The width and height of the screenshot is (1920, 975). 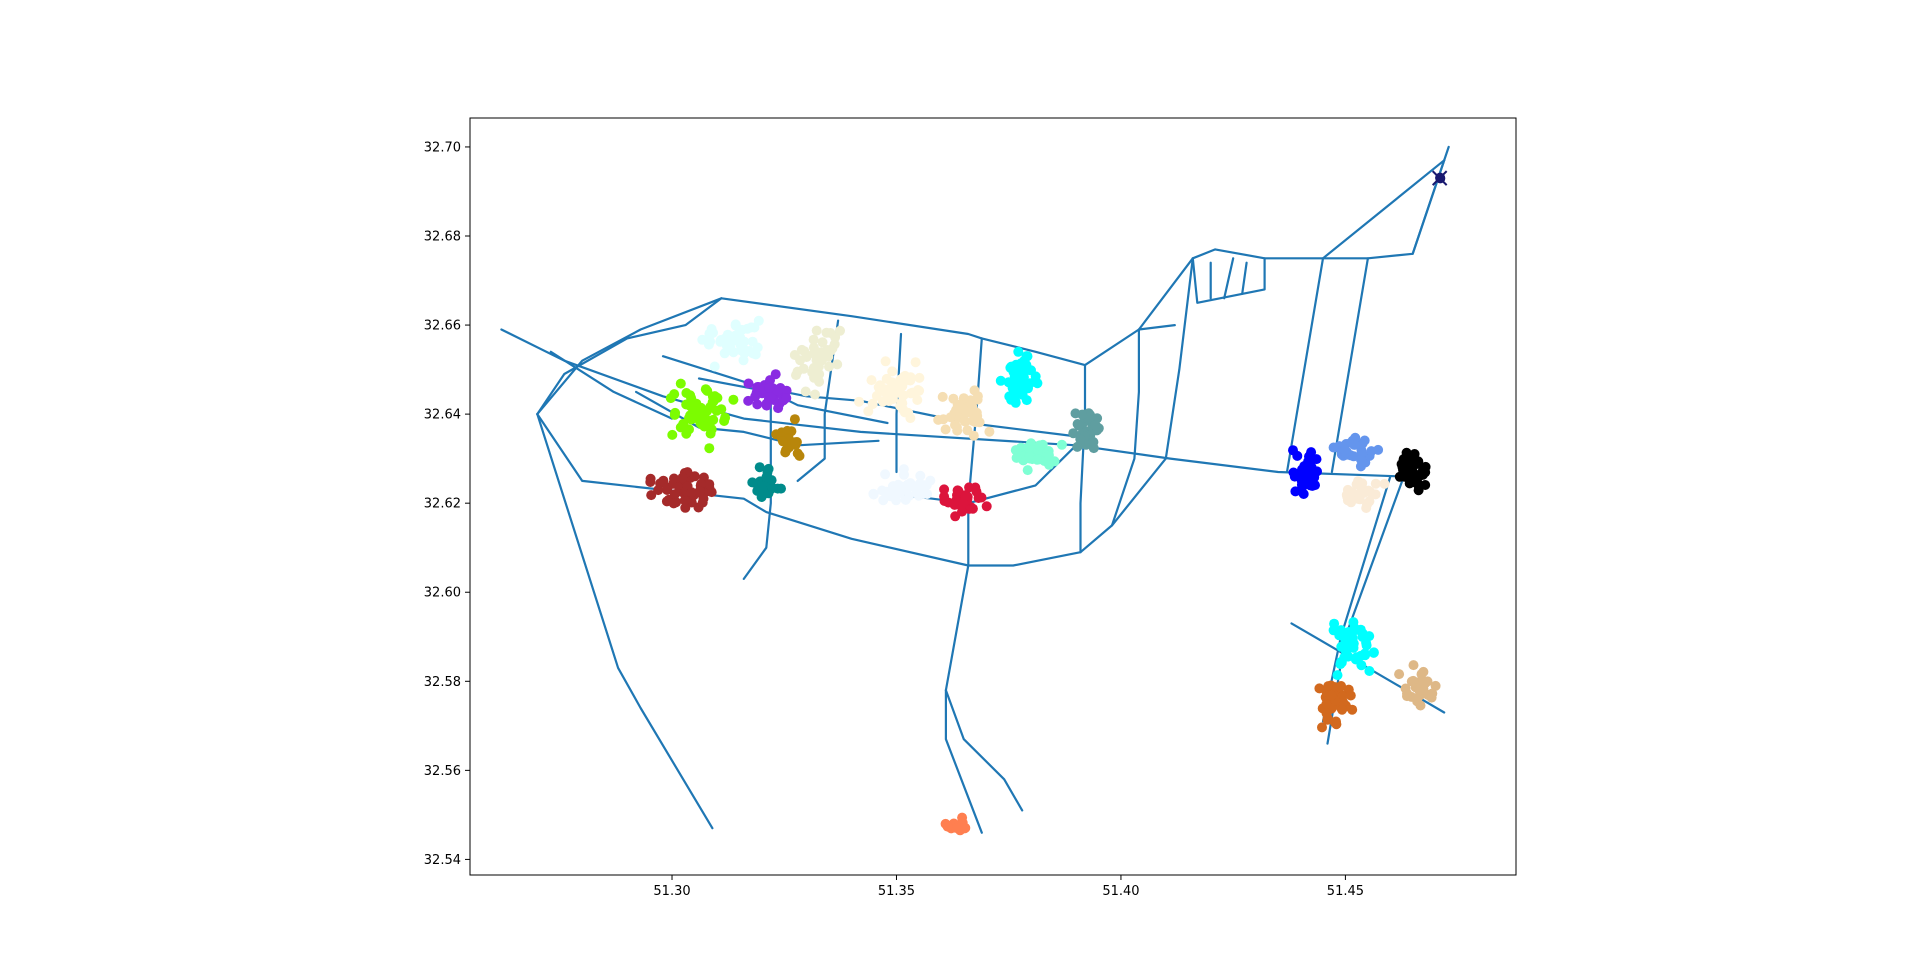 I want to click on x-tick-label: 51.30, so click(x=671, y=891).